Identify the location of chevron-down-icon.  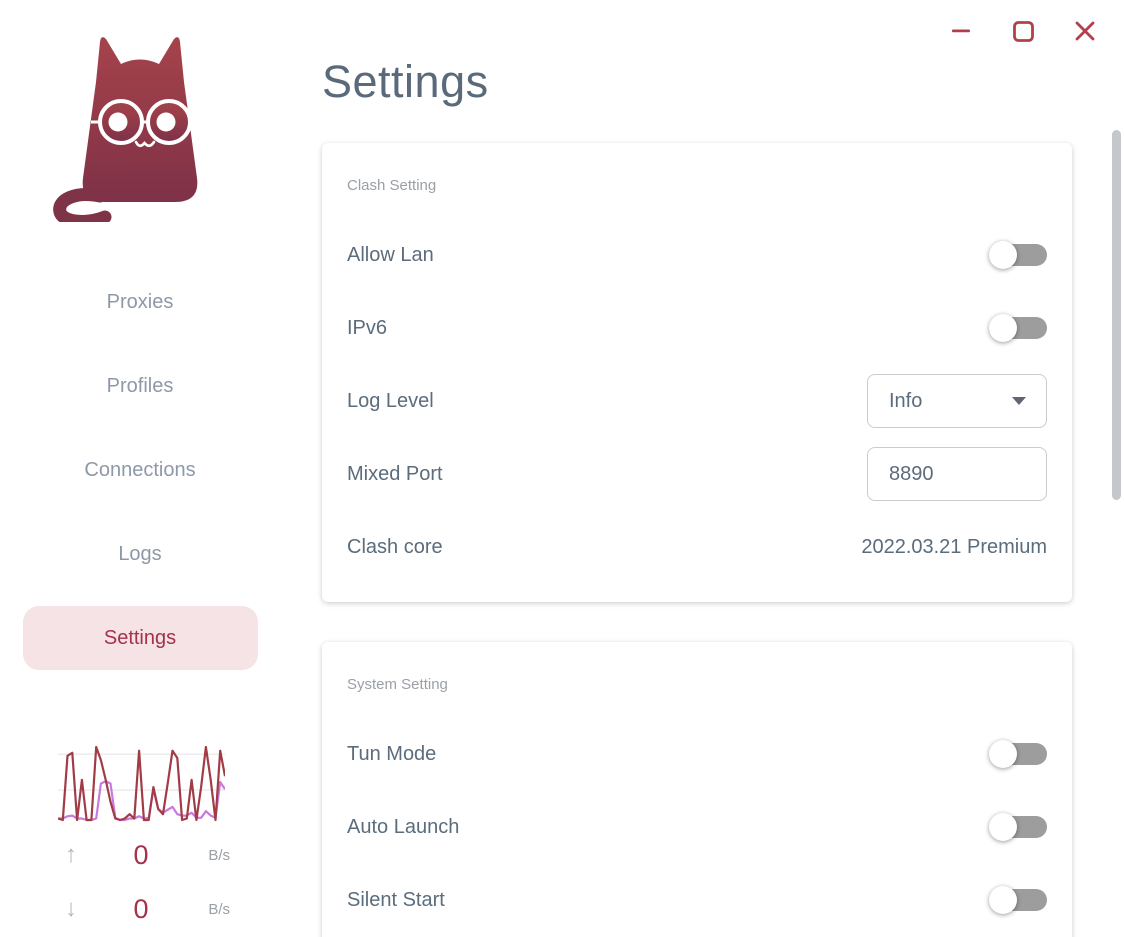
(1019, 401).